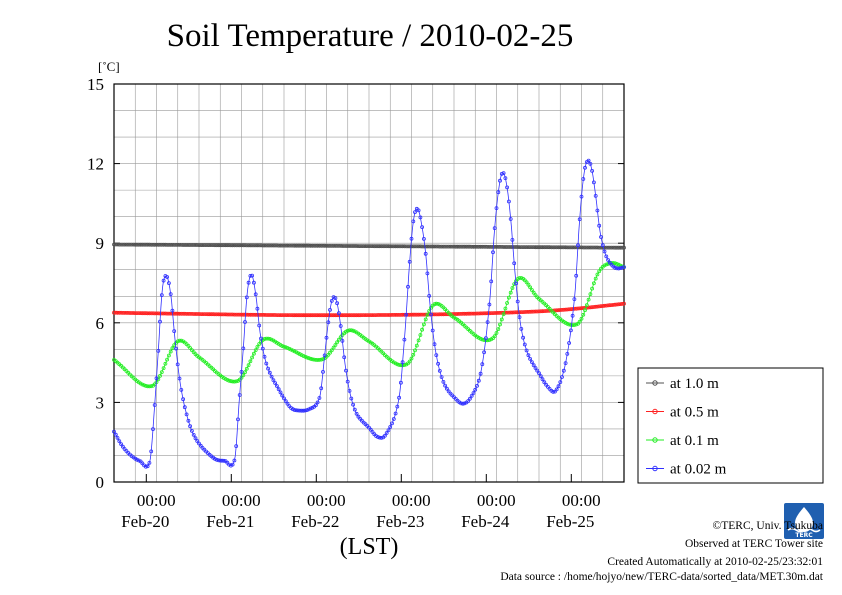 This screenshot has height=595, width=842. Describe the element at coordinates (698, 470) in the screenshot. I see `legend-label: at 0.02 m` at that location.